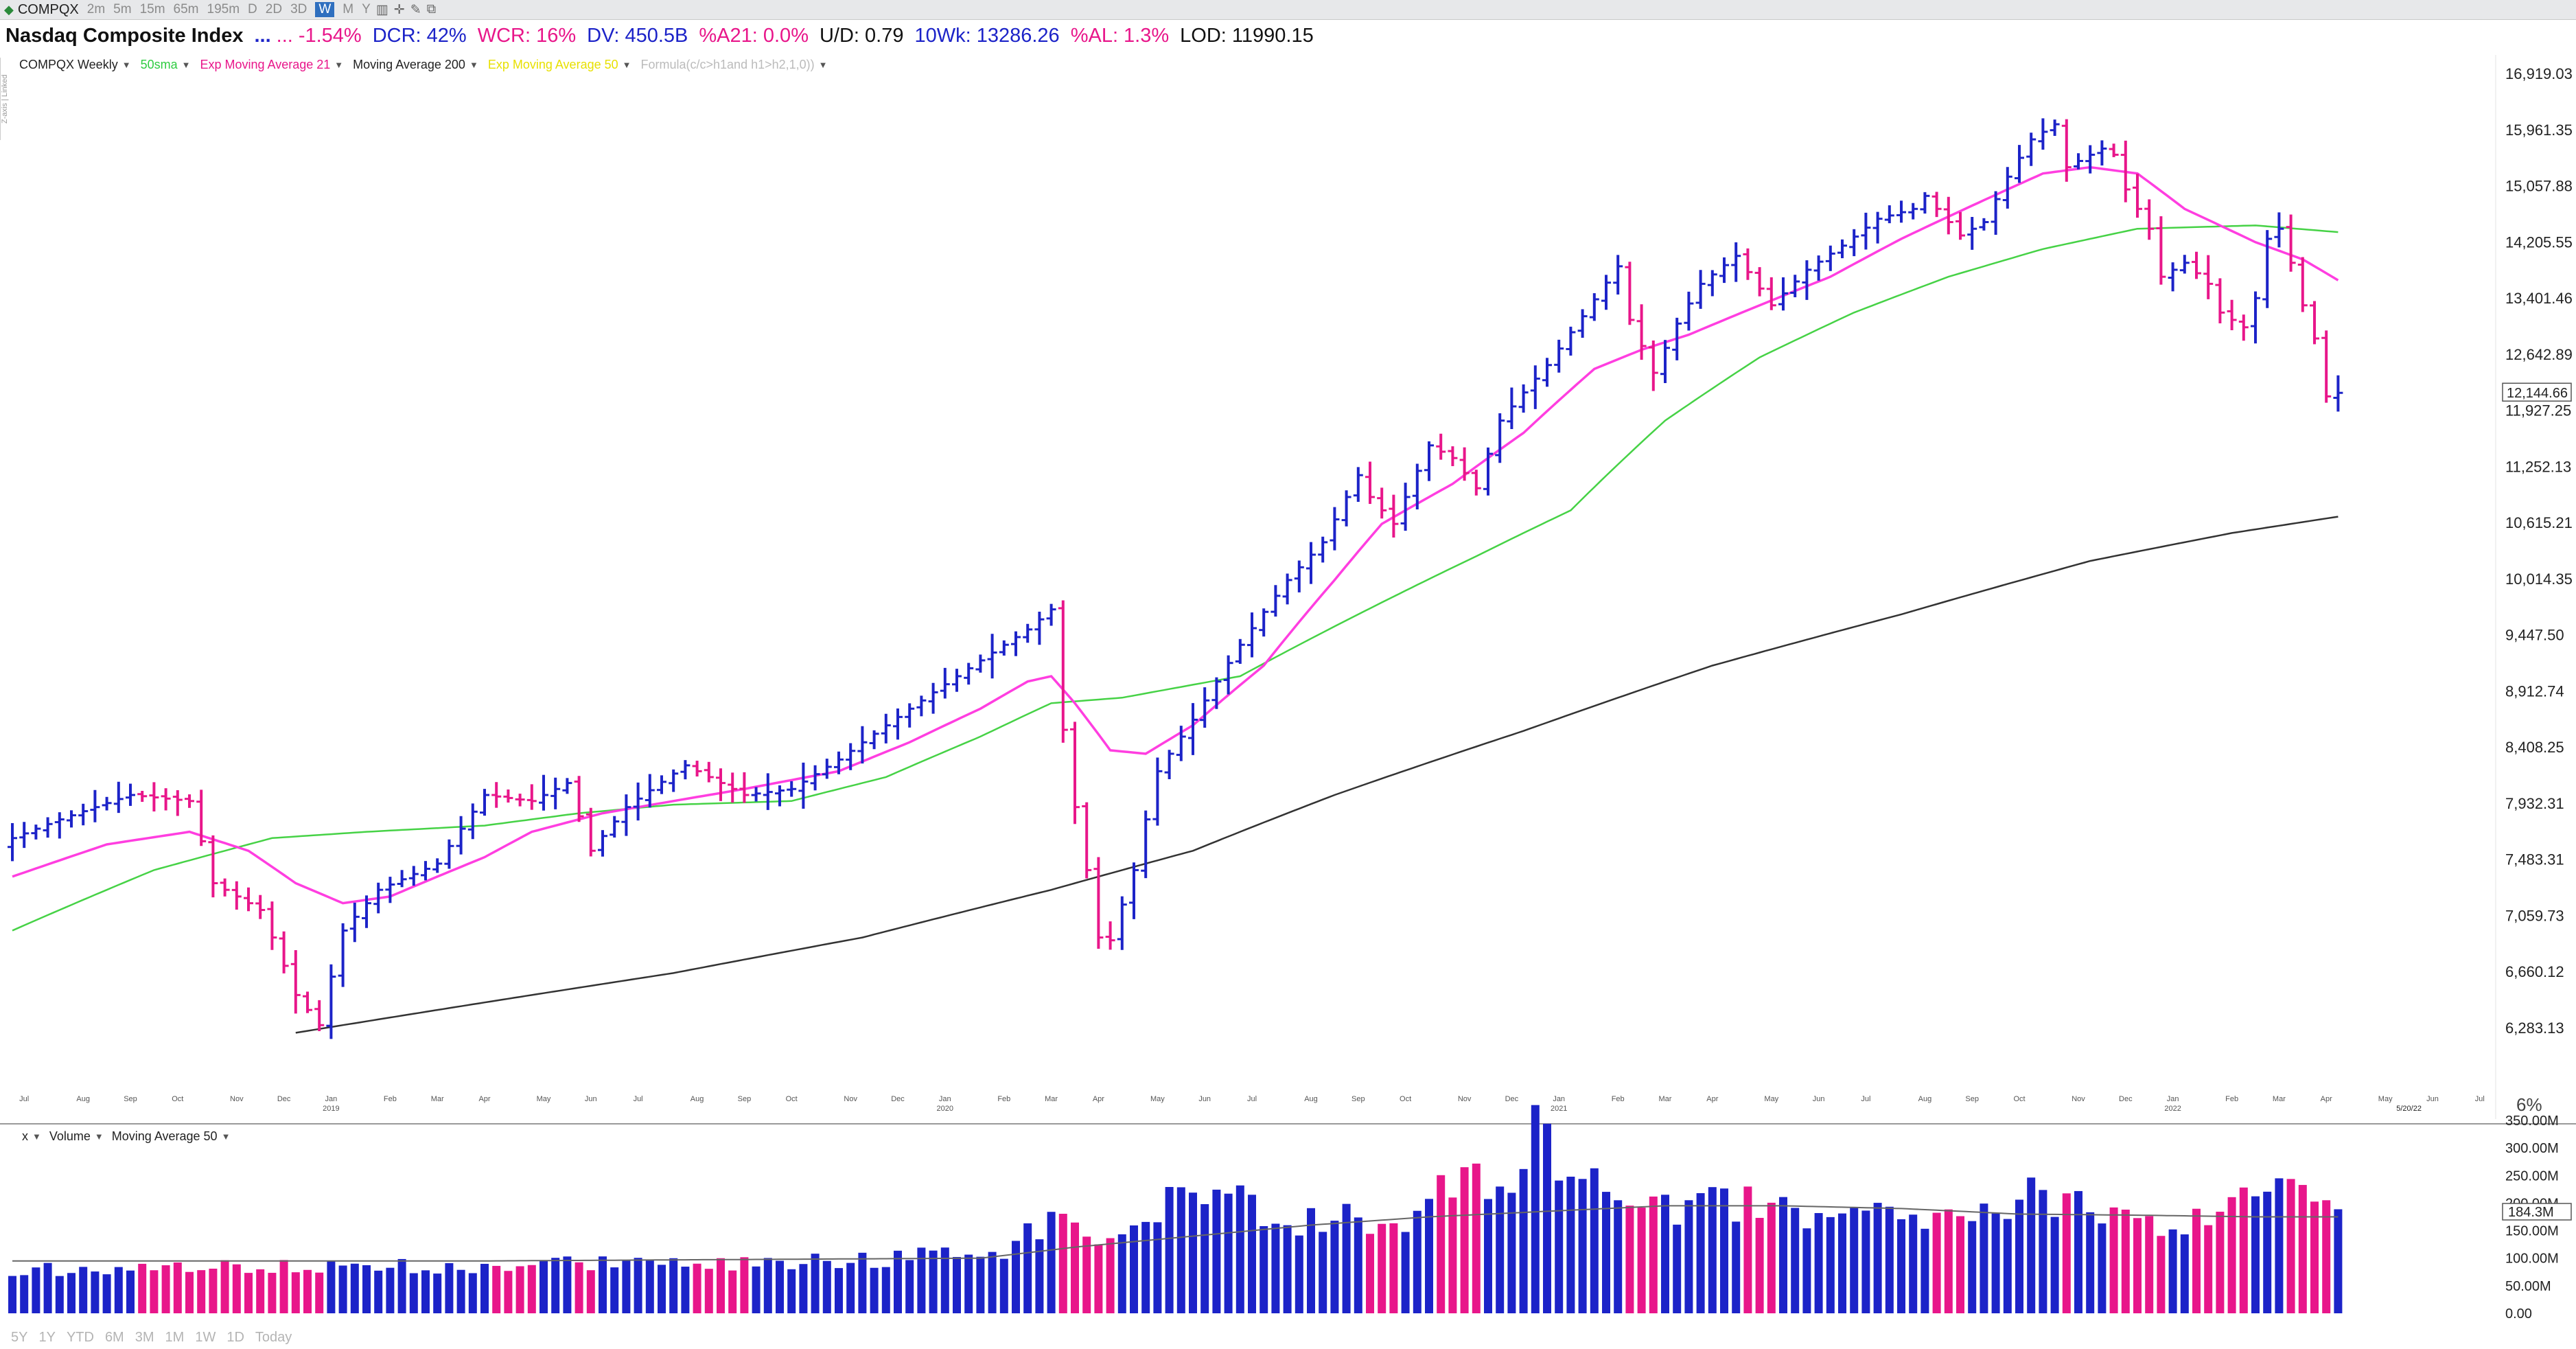 Image resolution: width=2576 pixels, height=1349 pixels. Describe the element at coordinates (152, 9) in the screenshot. I see `timeframe-15m: 15m` at that location.